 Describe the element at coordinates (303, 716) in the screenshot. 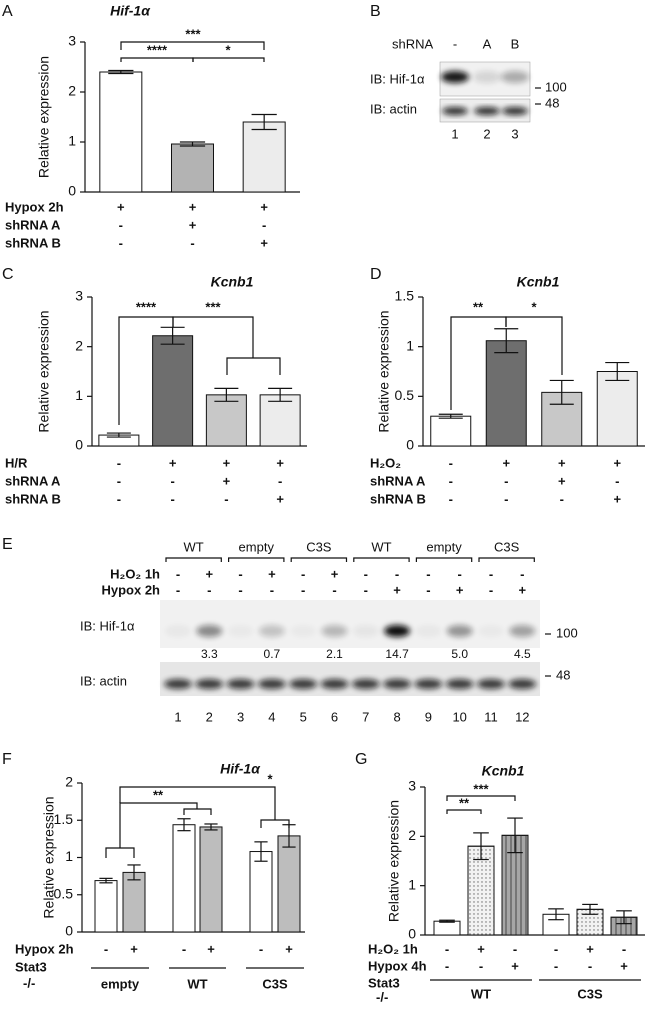

I see `lane-number: 5` at that location.